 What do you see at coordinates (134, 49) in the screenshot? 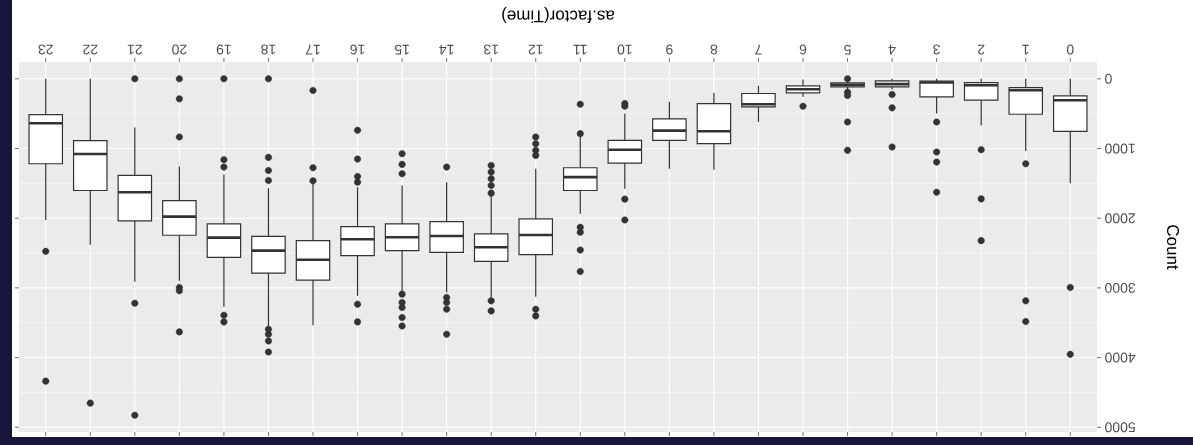
I see `x-tick-label: 21` at bounding box center [134, 49].